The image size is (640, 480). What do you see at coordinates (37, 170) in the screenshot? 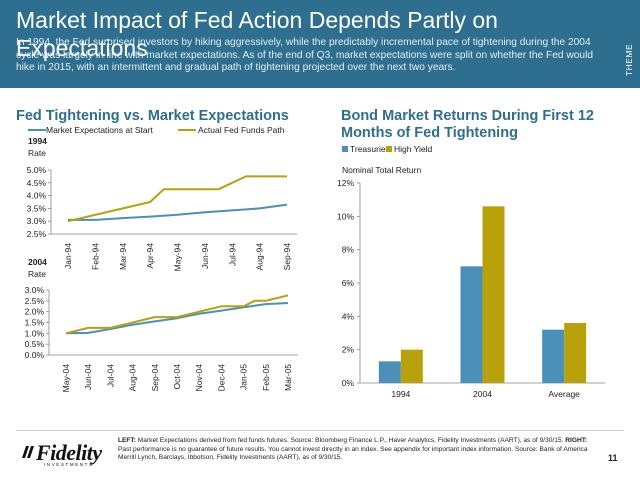
I see `y1994-ytick-label: 5.0%` at bounding box center [37, 170].